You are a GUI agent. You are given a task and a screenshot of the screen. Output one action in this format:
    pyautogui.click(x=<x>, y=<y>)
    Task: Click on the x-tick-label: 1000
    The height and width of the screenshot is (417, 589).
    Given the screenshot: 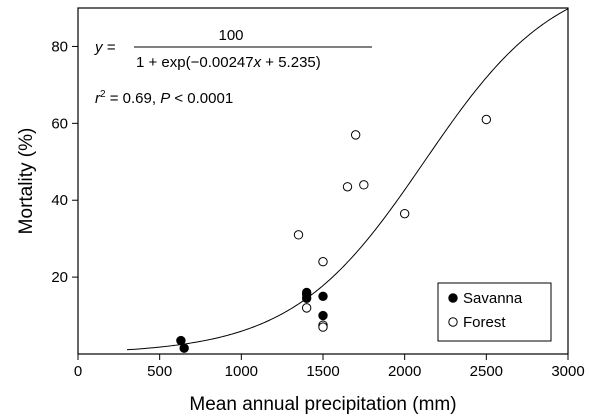 What is the action you would take?
    pyautogui.click(x=241, y=371)
    